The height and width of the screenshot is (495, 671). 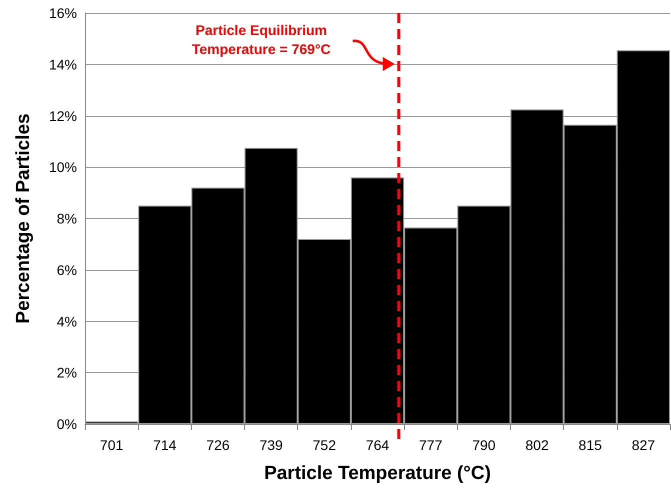 I want to click on x-tick-label: 752, so click(x=324, y=445).